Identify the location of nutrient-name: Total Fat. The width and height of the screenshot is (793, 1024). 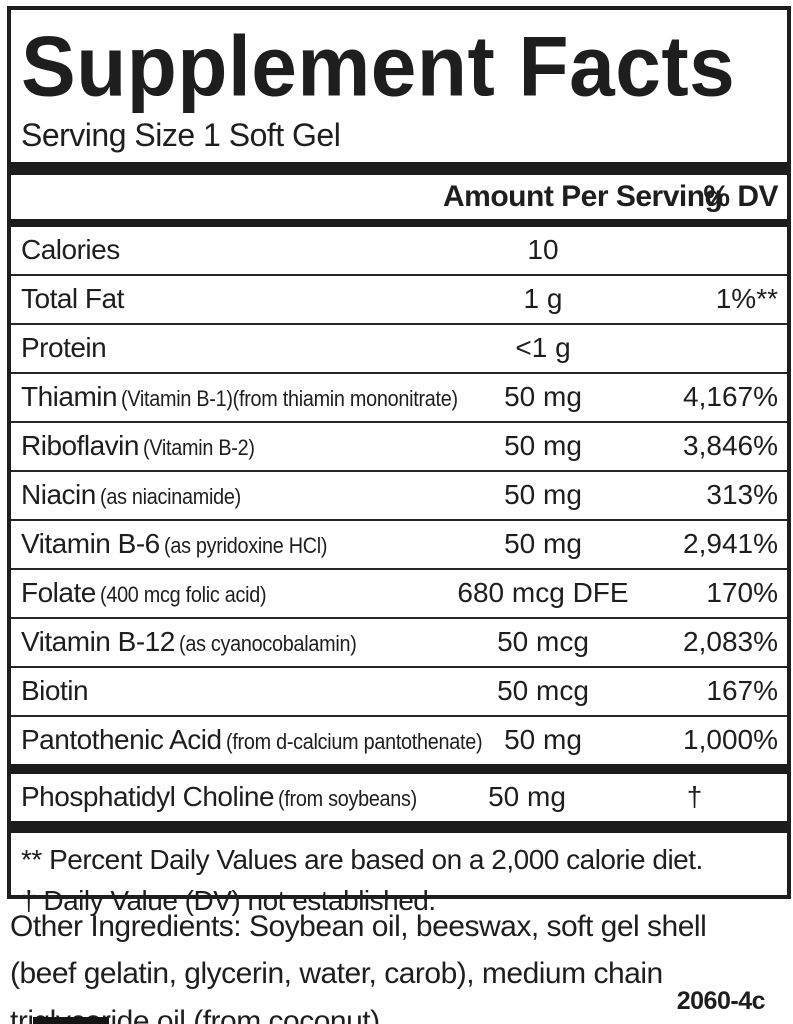
(72, 299).